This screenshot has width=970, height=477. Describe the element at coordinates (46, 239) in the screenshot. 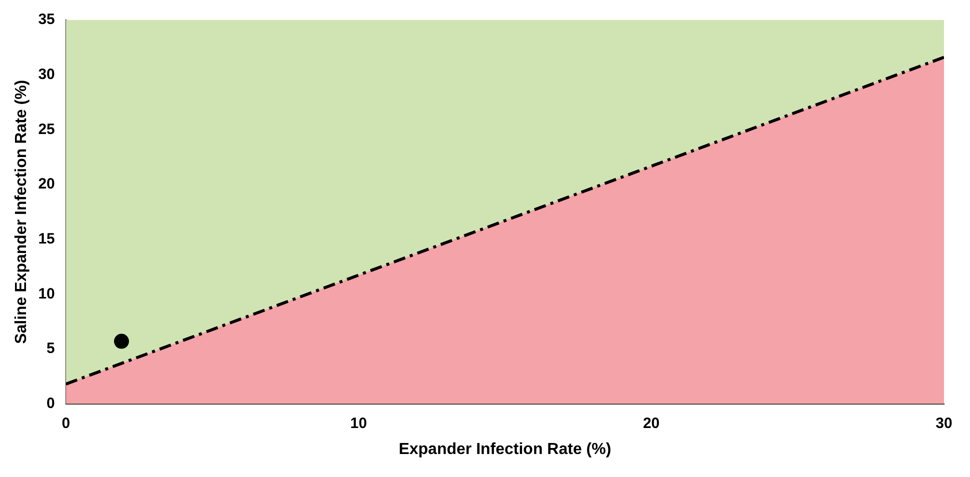

I see `y-tick-label: 15` at that location.